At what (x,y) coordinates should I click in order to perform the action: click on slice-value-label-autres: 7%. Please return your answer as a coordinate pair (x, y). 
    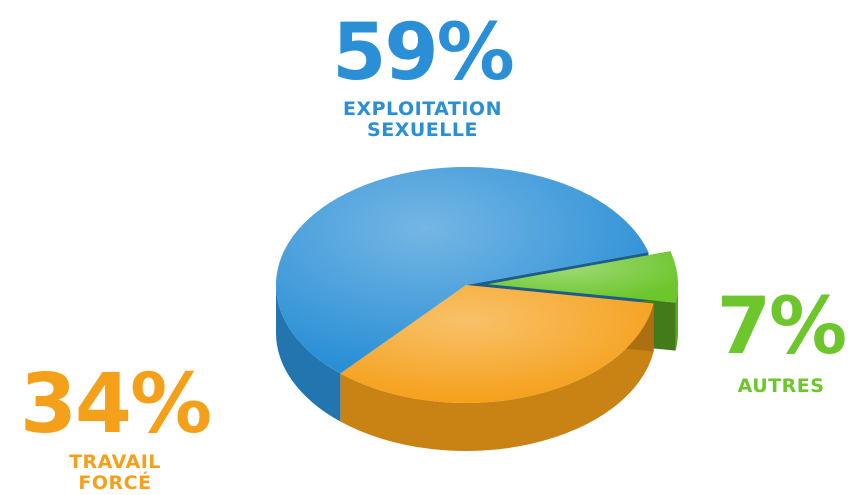
    Looking at the image, I should click on (781, 327).